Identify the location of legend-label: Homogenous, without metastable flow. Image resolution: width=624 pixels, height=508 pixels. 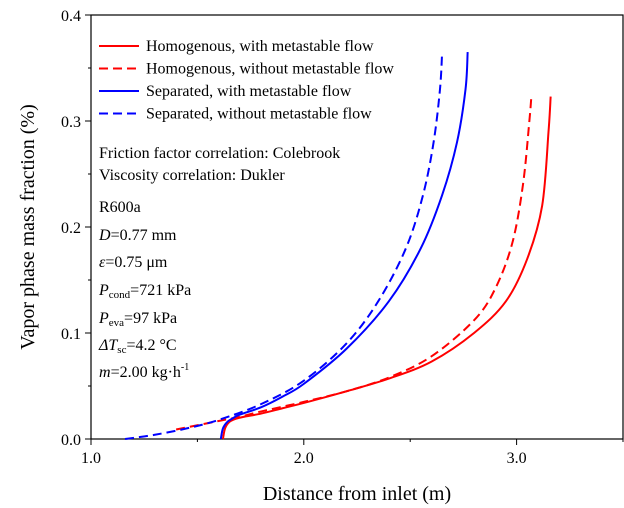
(270, 69).